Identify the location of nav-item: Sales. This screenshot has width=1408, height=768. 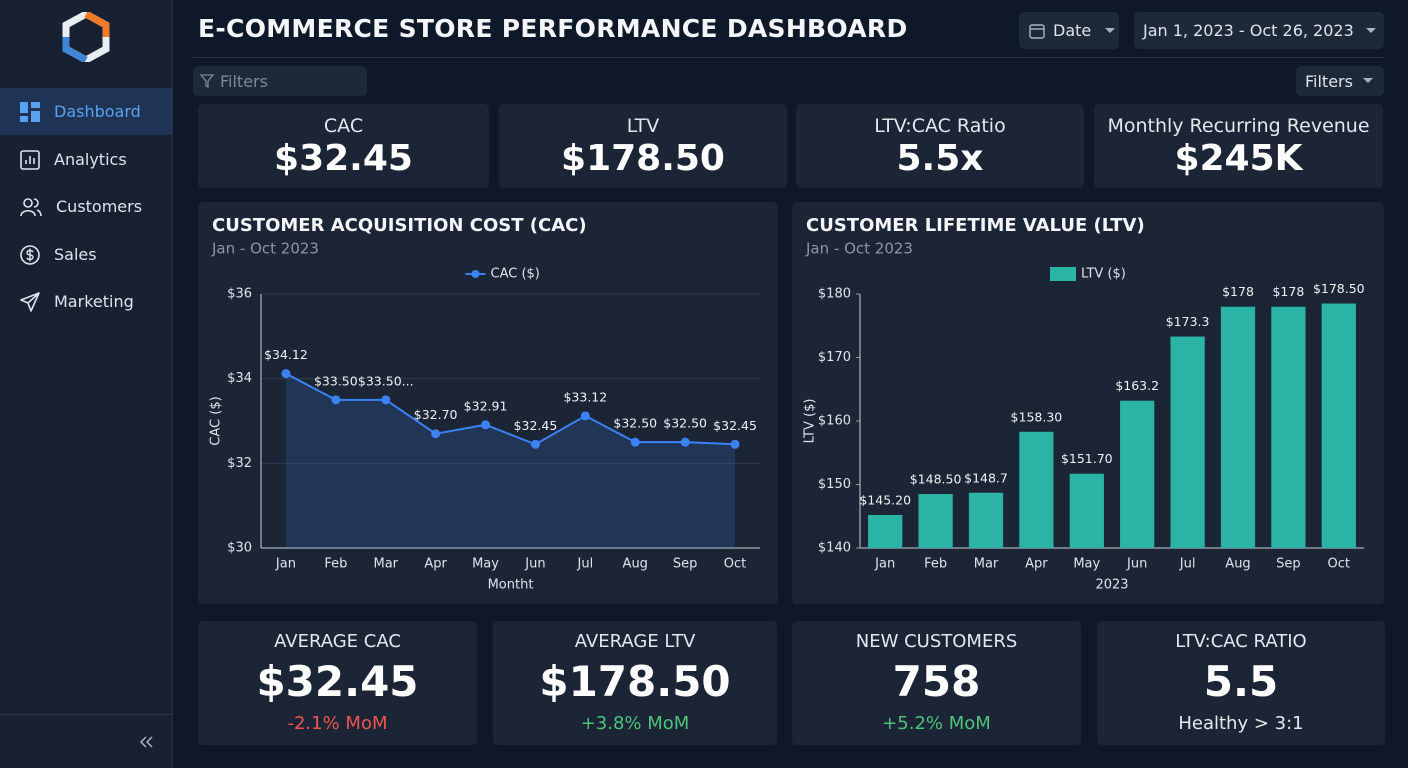
(86, 254).